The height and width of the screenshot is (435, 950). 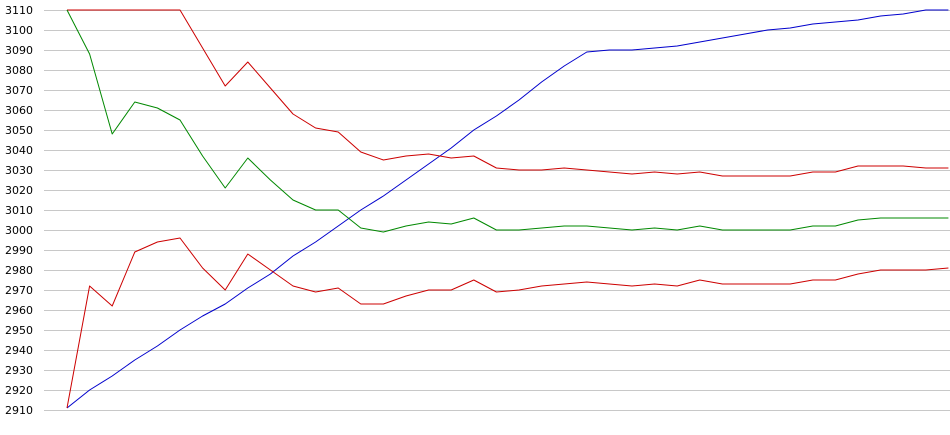 What do you see at coordinates (19, 310) in the screenshot?
I see `y-tick-label: 2960` at bounding box center [19, 310].